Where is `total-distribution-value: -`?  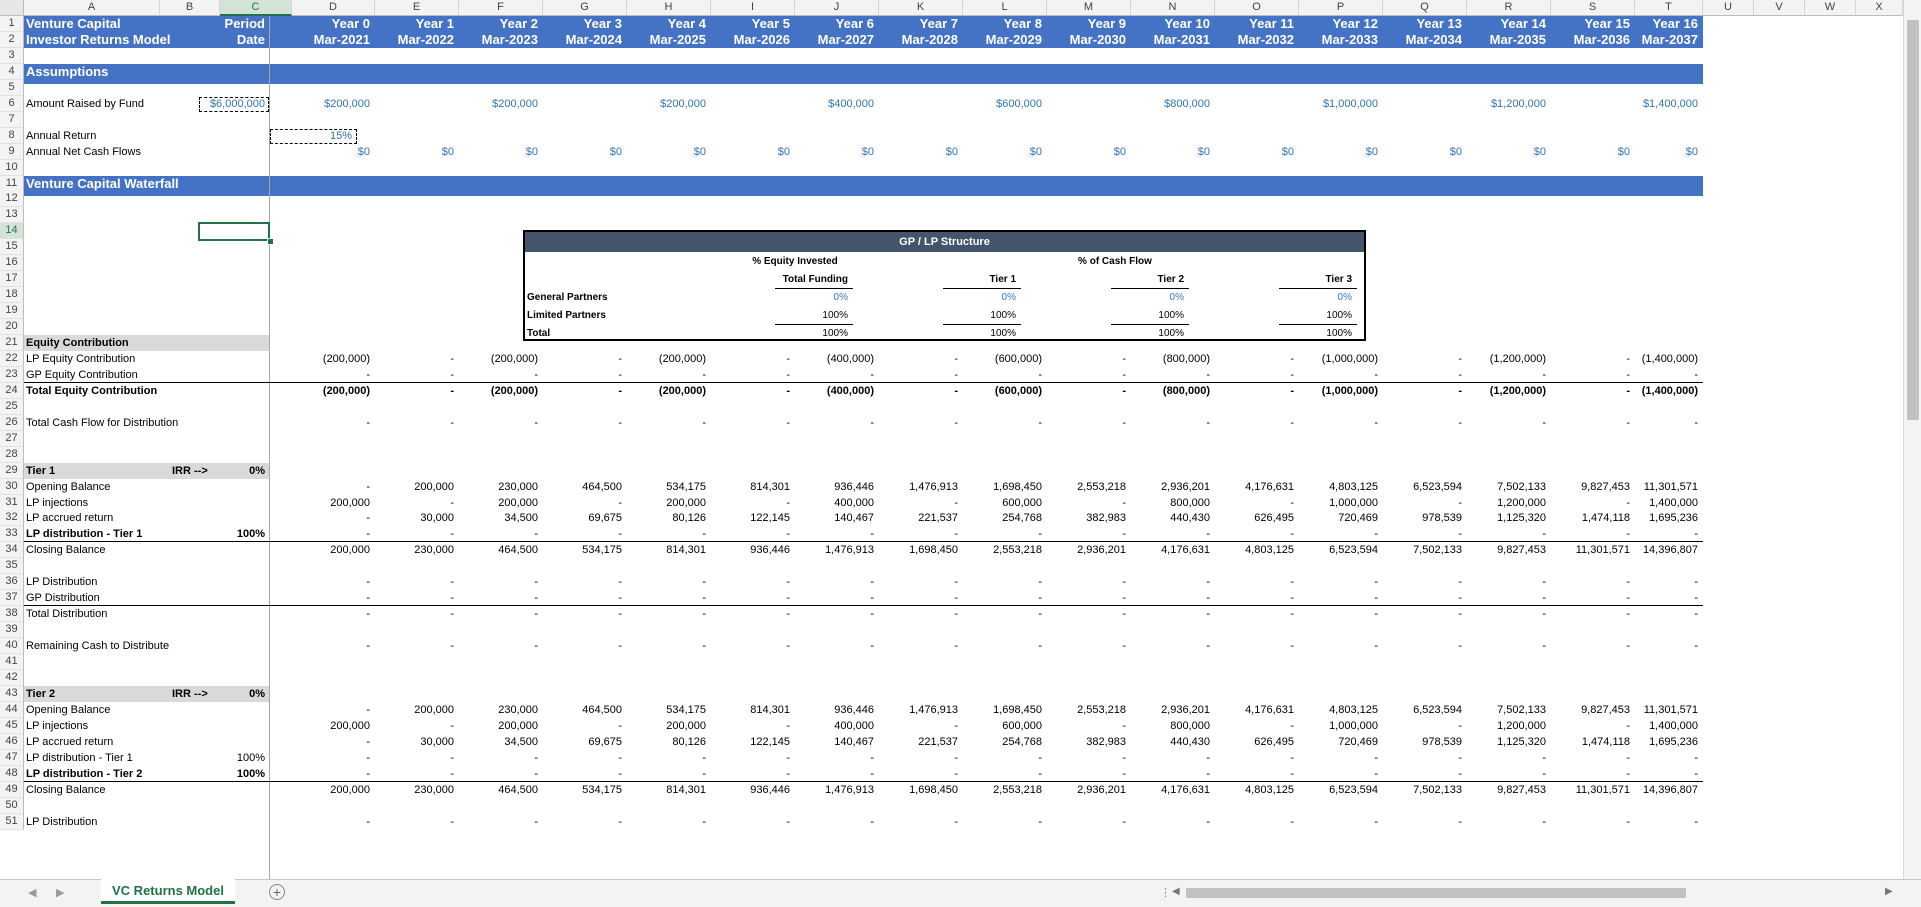
total-distribution-value: - is located at coordinates (1208, 614).